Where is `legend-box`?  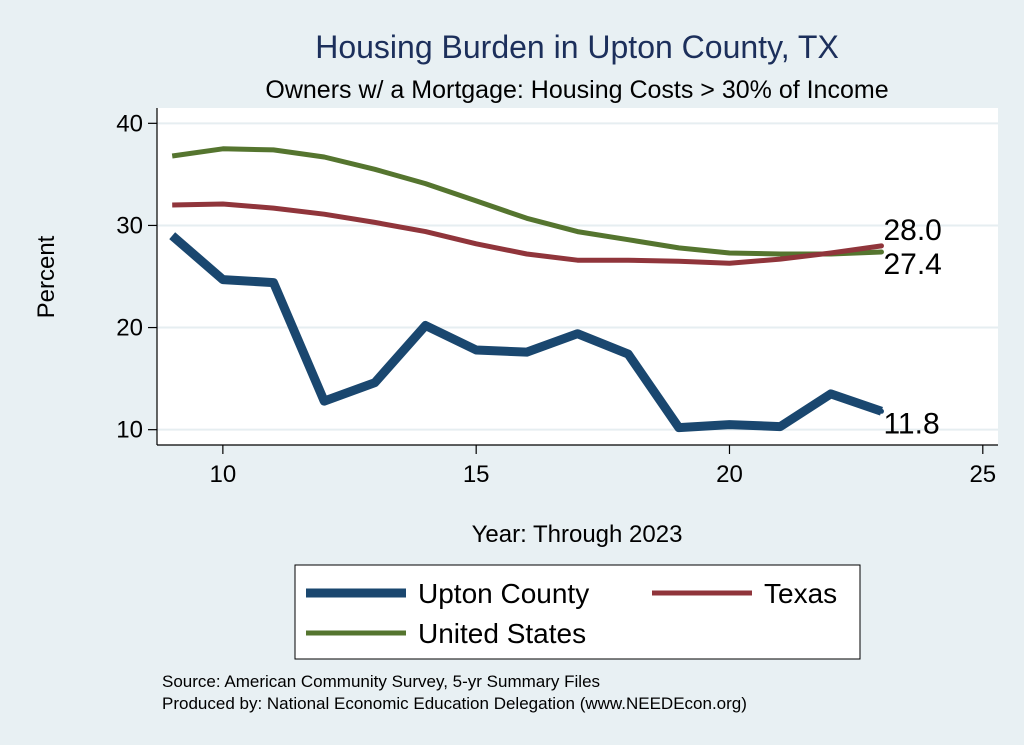 legend-box is located at coordinates (577, 612).